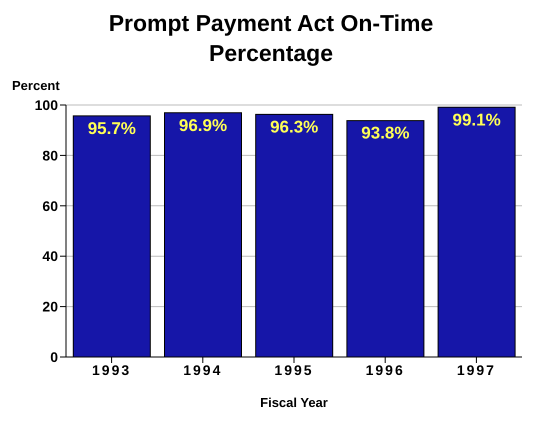  Describe the element at coordinates (54, 356) in the screenshot. I see `y-tick-label: 0` at that location.